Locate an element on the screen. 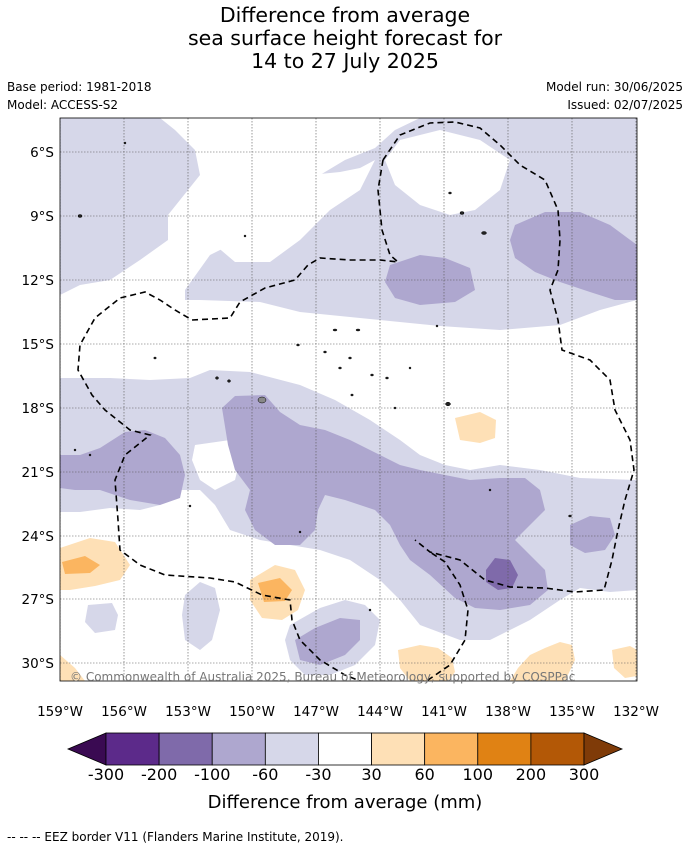  latitude-label: 30°S is located at coordinates (38, 664).